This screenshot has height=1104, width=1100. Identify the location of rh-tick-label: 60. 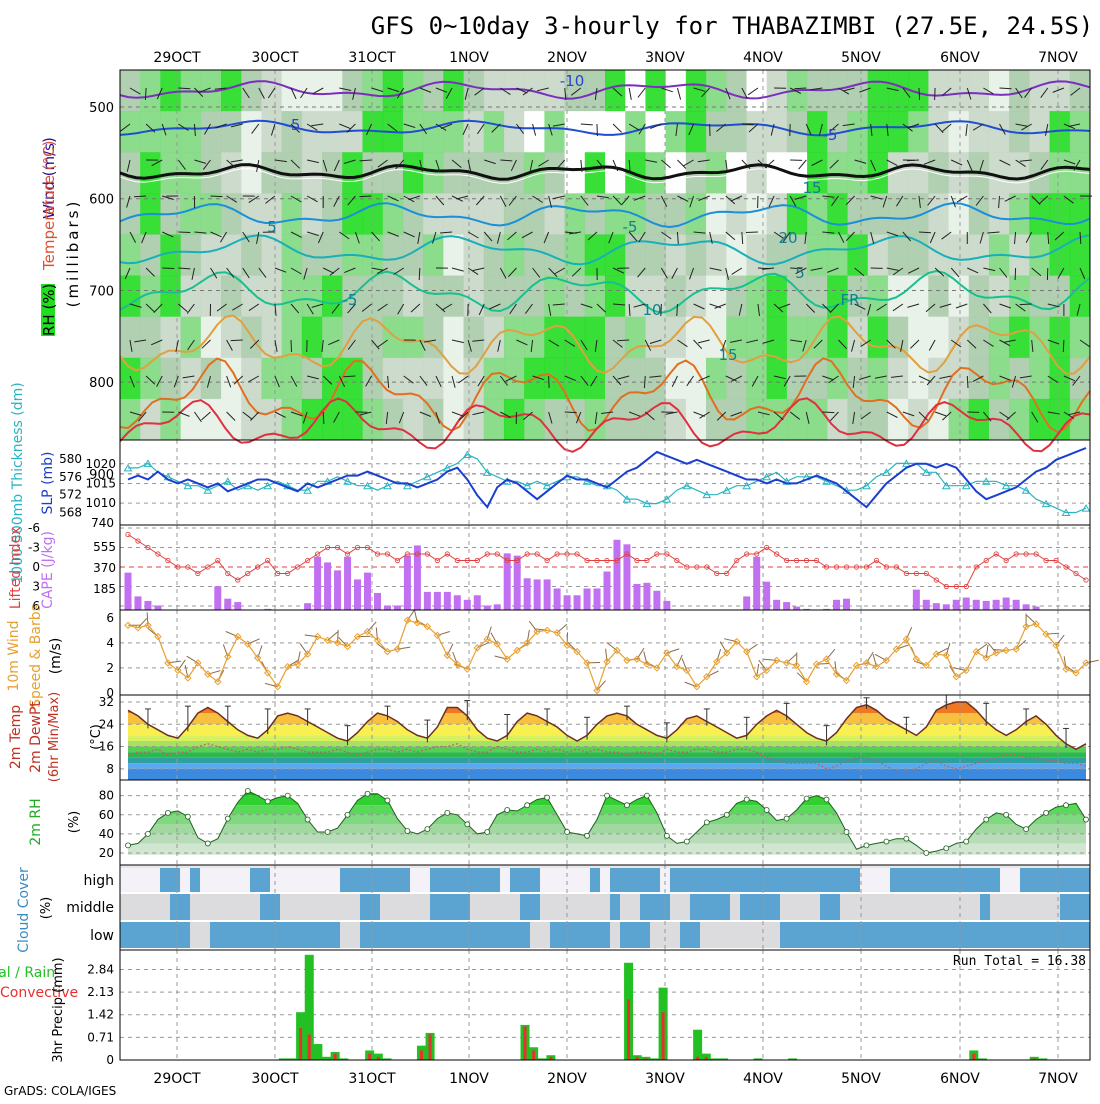
(106, 815).